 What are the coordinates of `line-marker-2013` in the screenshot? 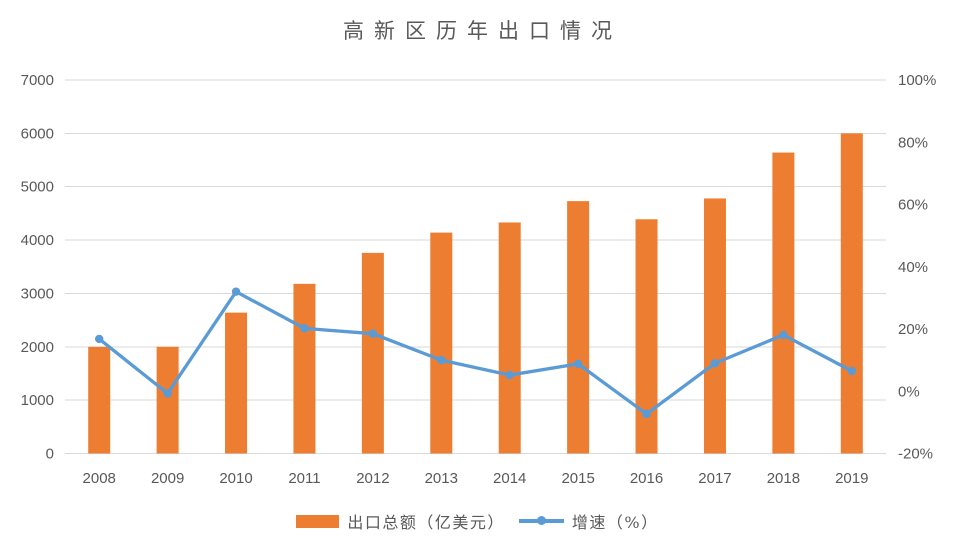 It's located at (441, 360).